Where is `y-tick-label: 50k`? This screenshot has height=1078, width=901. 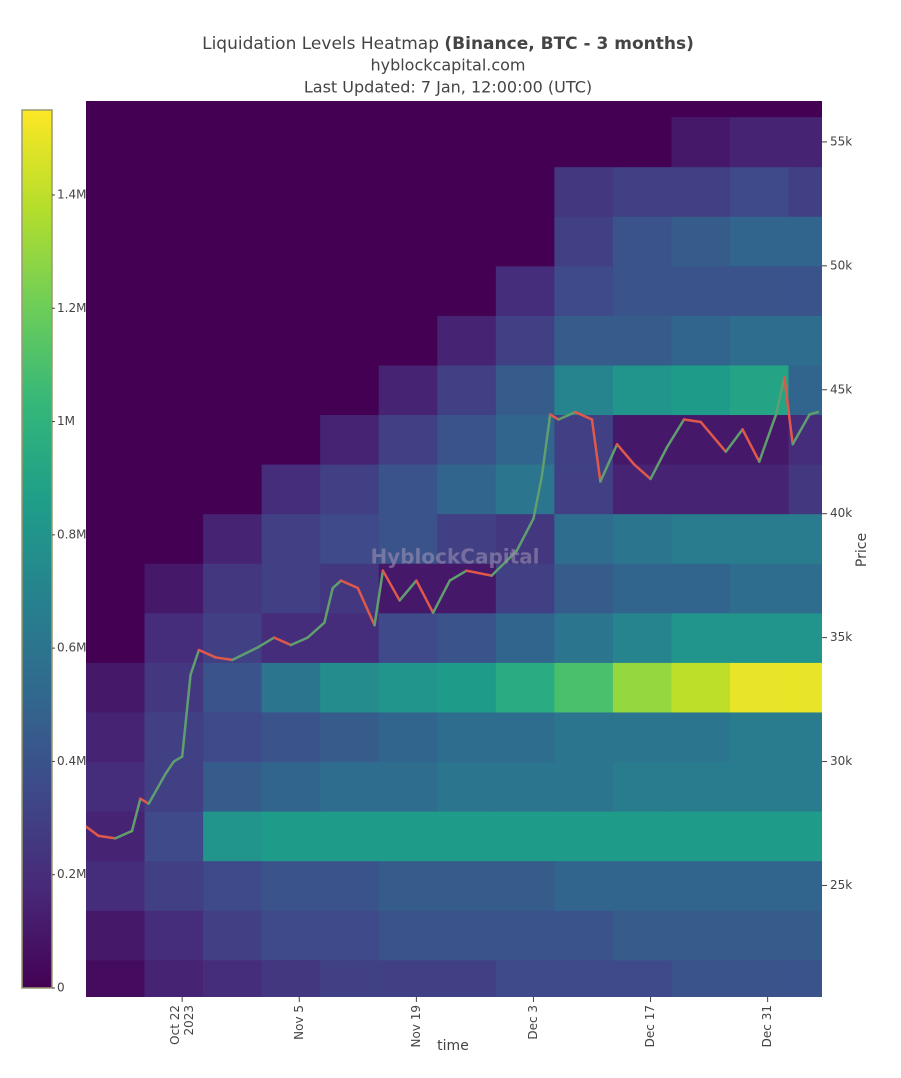
y-tick-label: 50k is located at coordinates (841, 265).